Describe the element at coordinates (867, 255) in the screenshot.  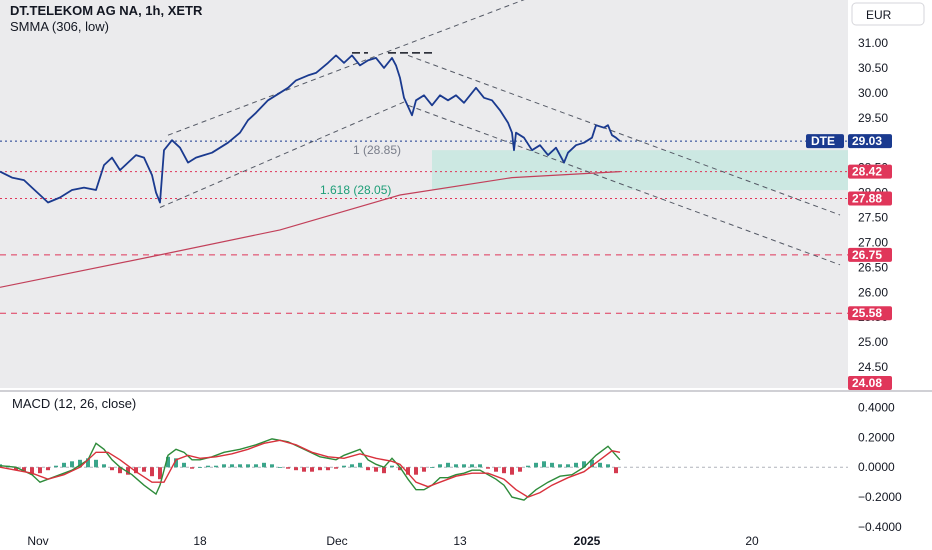
I see `level-badge-label: 26.75` at that location.